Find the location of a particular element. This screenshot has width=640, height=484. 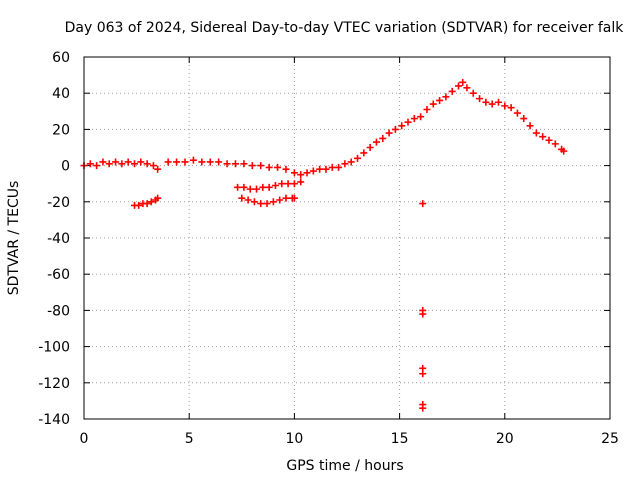

y-tick-label: -140 is located at coordinates (54, 420).